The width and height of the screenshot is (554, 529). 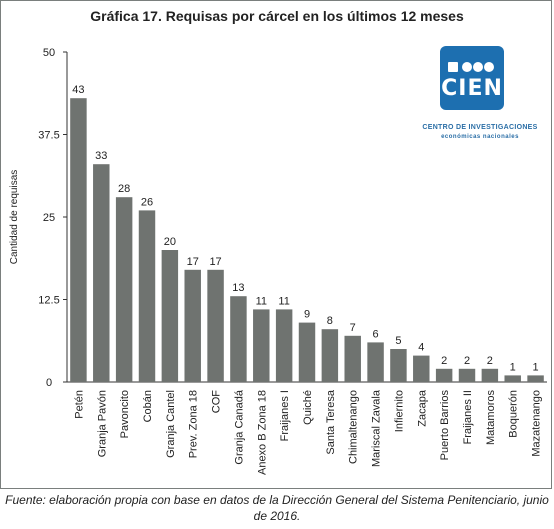 What do you see at coordinates (102, 423) in the screenshot?
I see `x-category-label: Granja Pavón` at bounding box center [102, 423].